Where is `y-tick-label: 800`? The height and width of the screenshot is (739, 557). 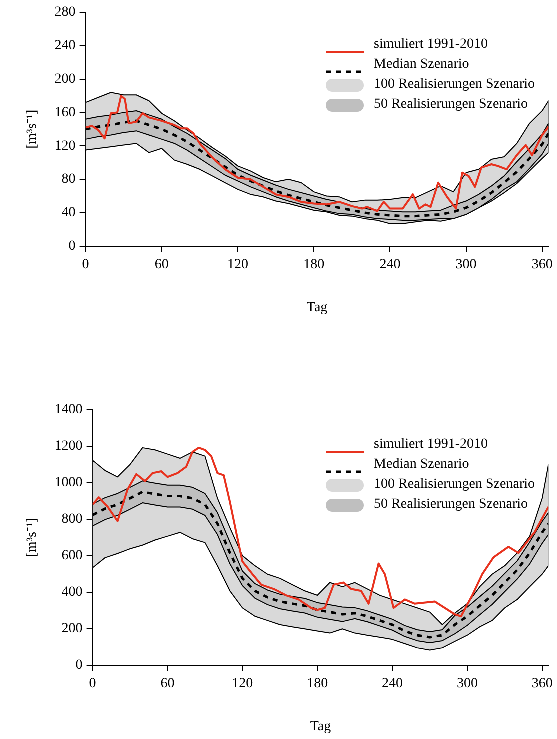 y-tick-label: 800 is located at coordinates (72, 520).